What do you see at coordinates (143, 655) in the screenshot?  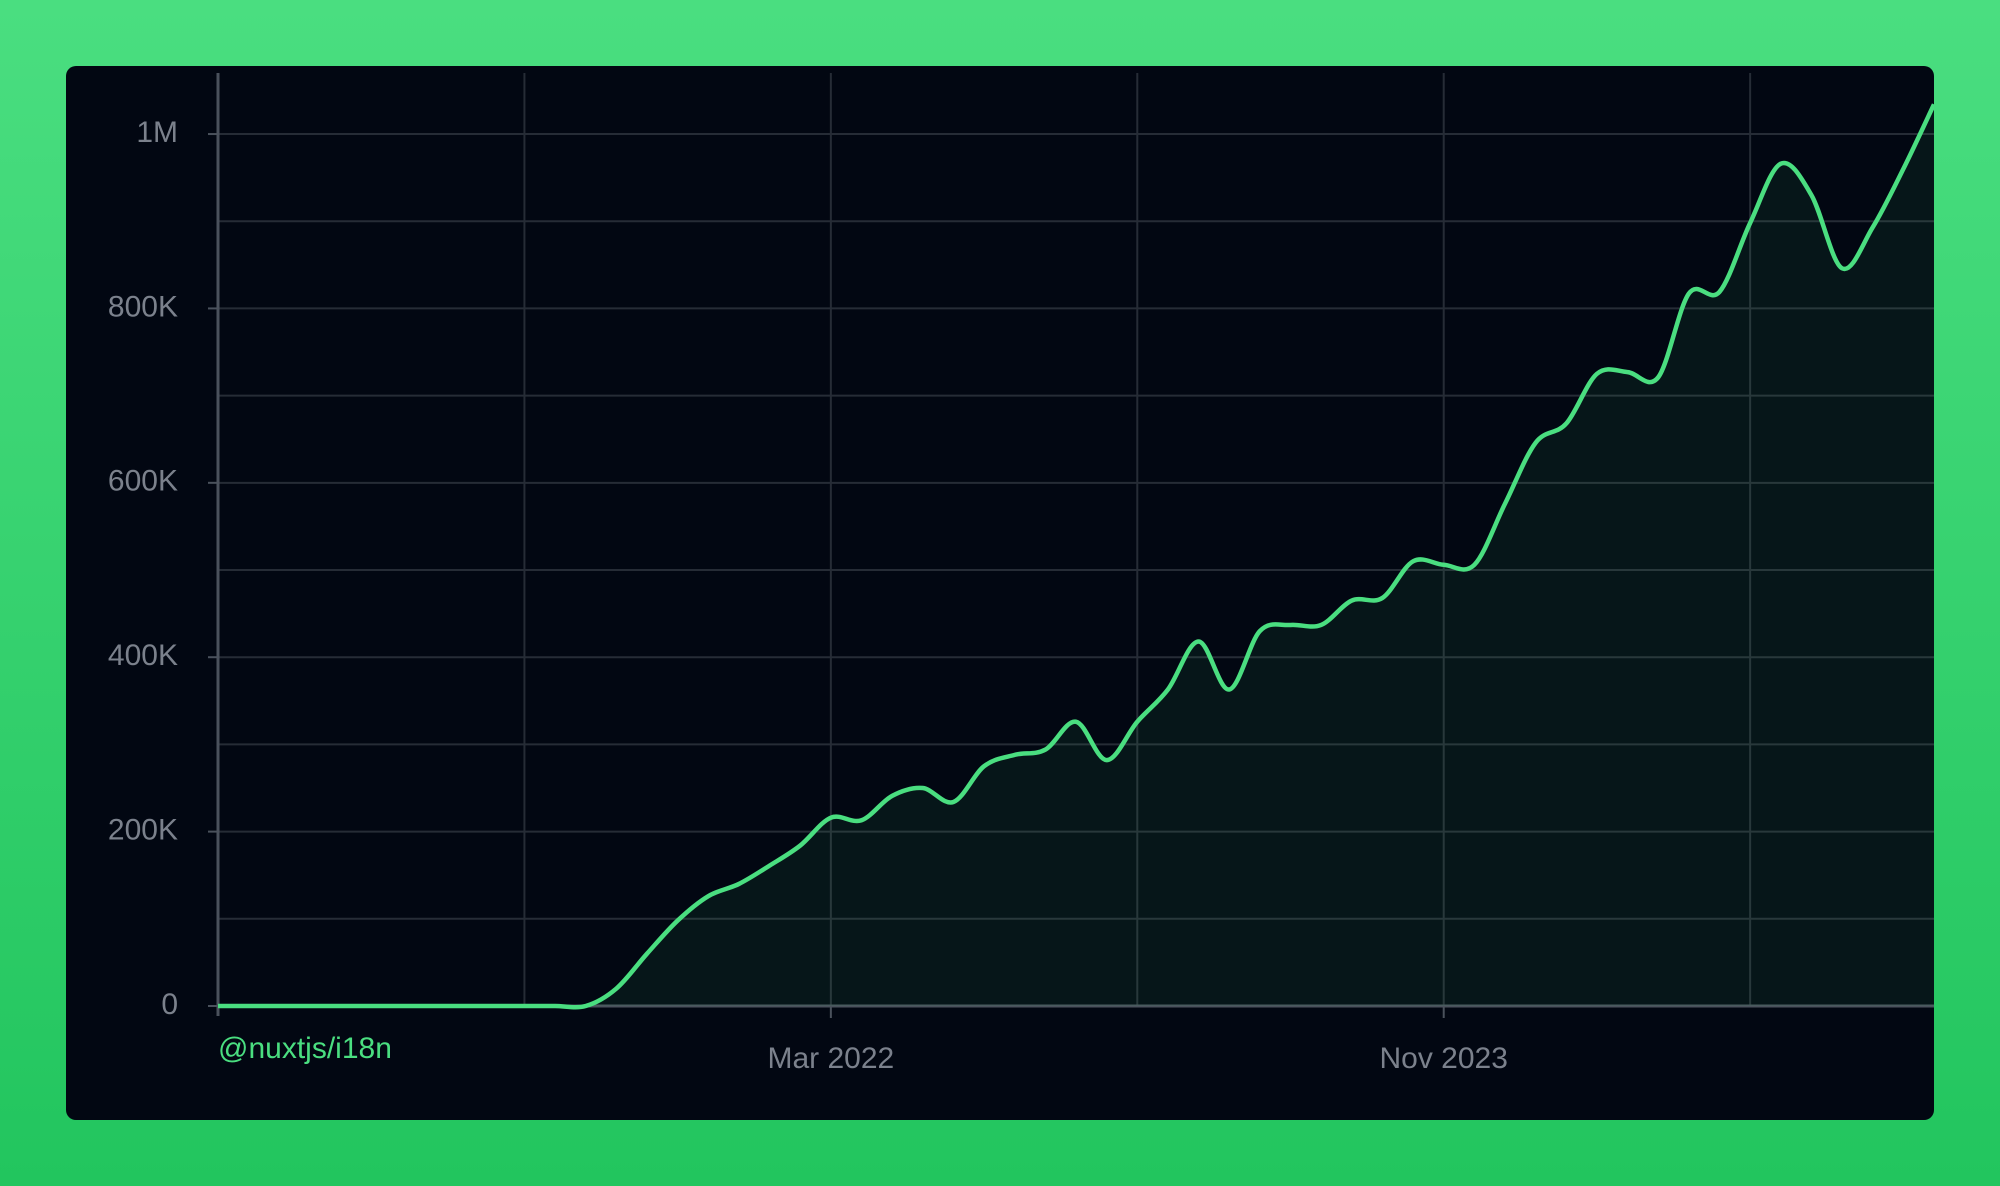 I see `y-tick-label: 400K` at bounding box center [143, 655].